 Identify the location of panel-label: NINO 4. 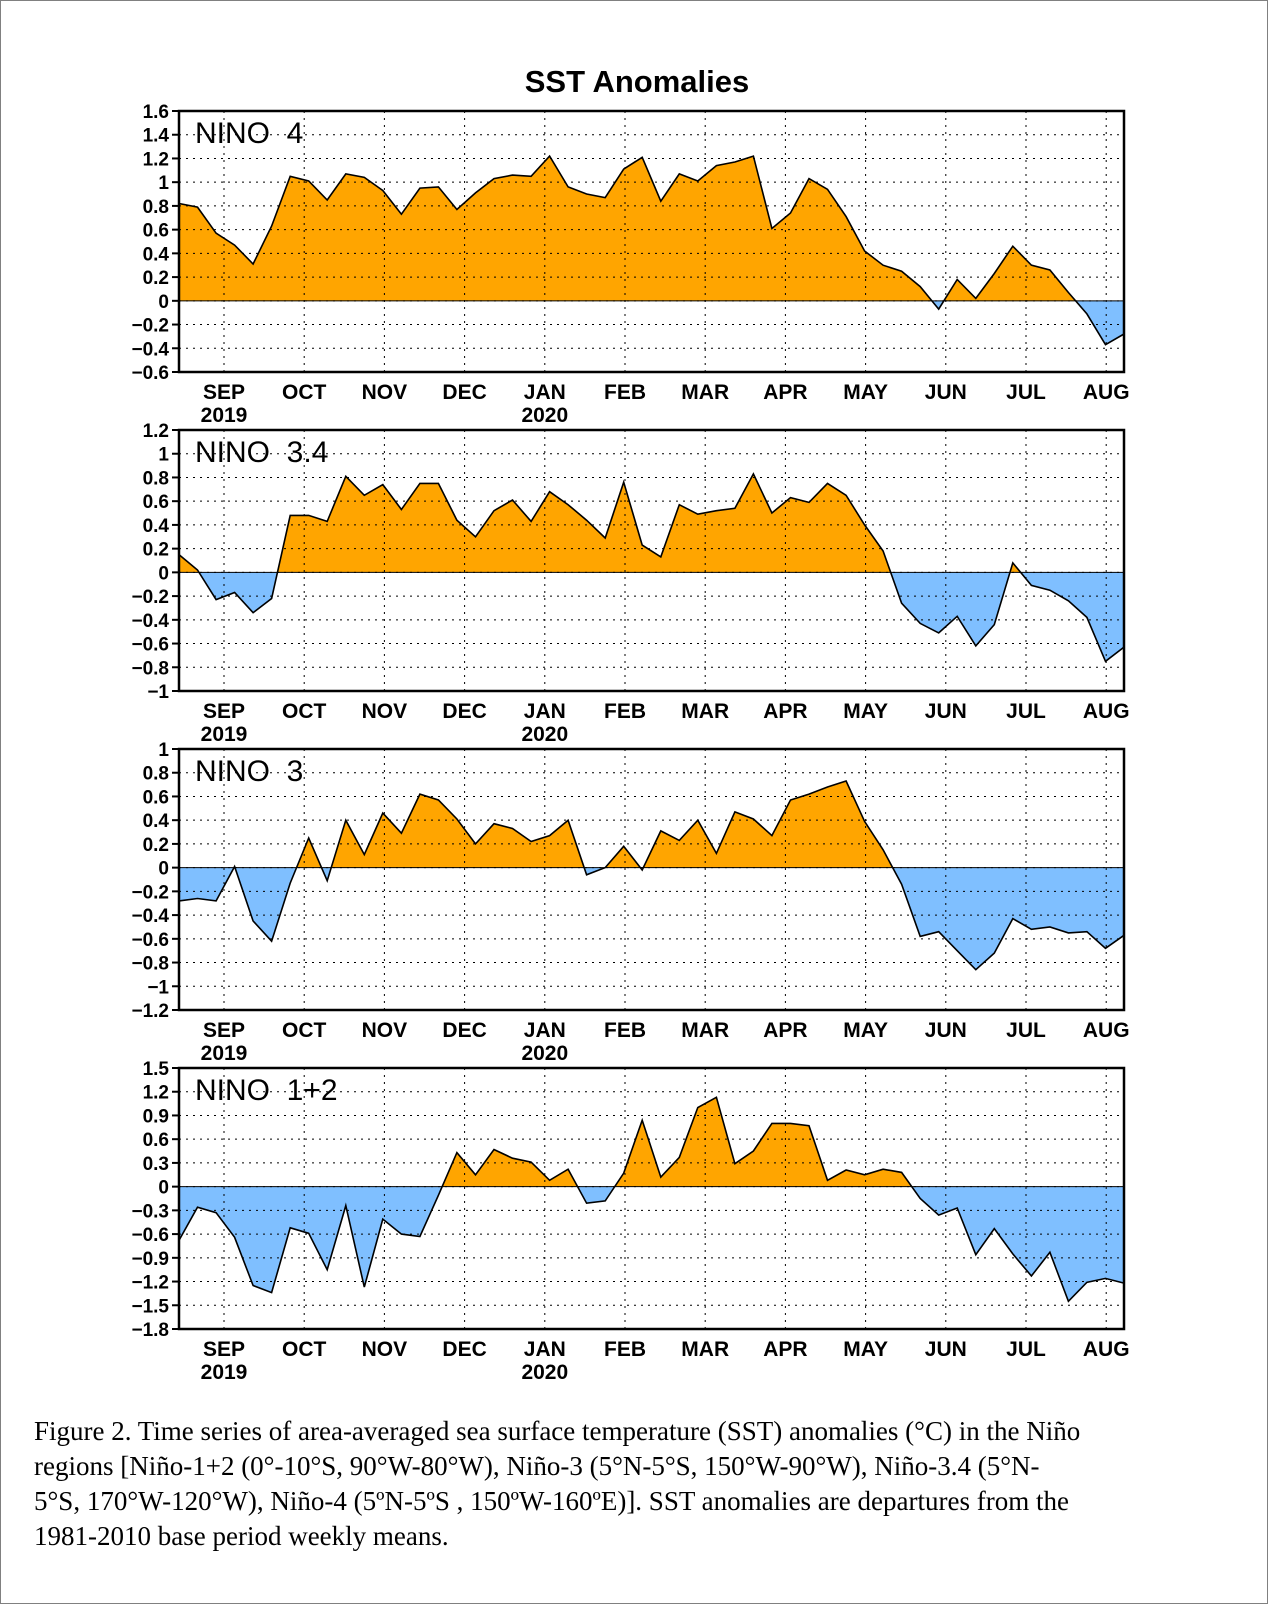
(249, 133).